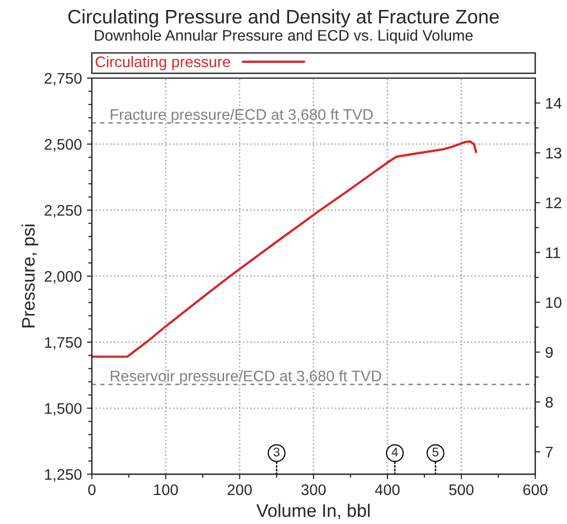 The image size is (567, 524). Describe the element at coordinates (435, 452) in the screenshot. I see `annotation: 5` at that location.